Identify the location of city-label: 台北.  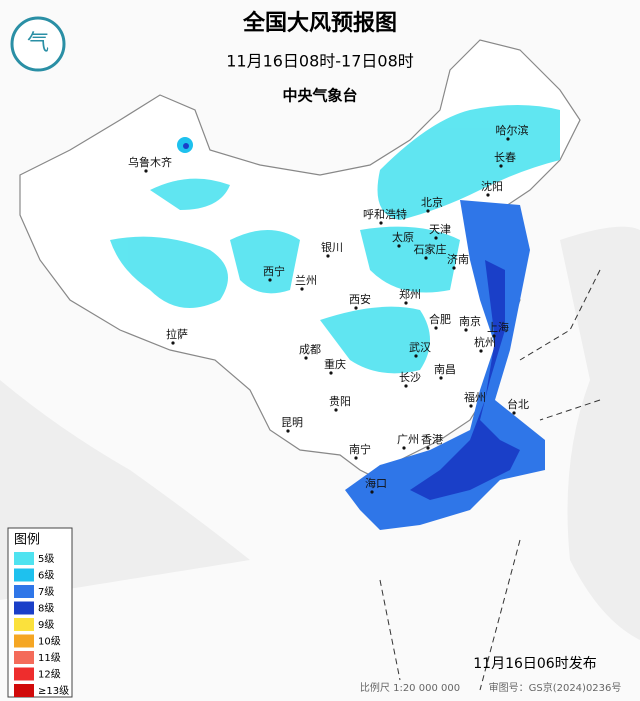
(518, 404).